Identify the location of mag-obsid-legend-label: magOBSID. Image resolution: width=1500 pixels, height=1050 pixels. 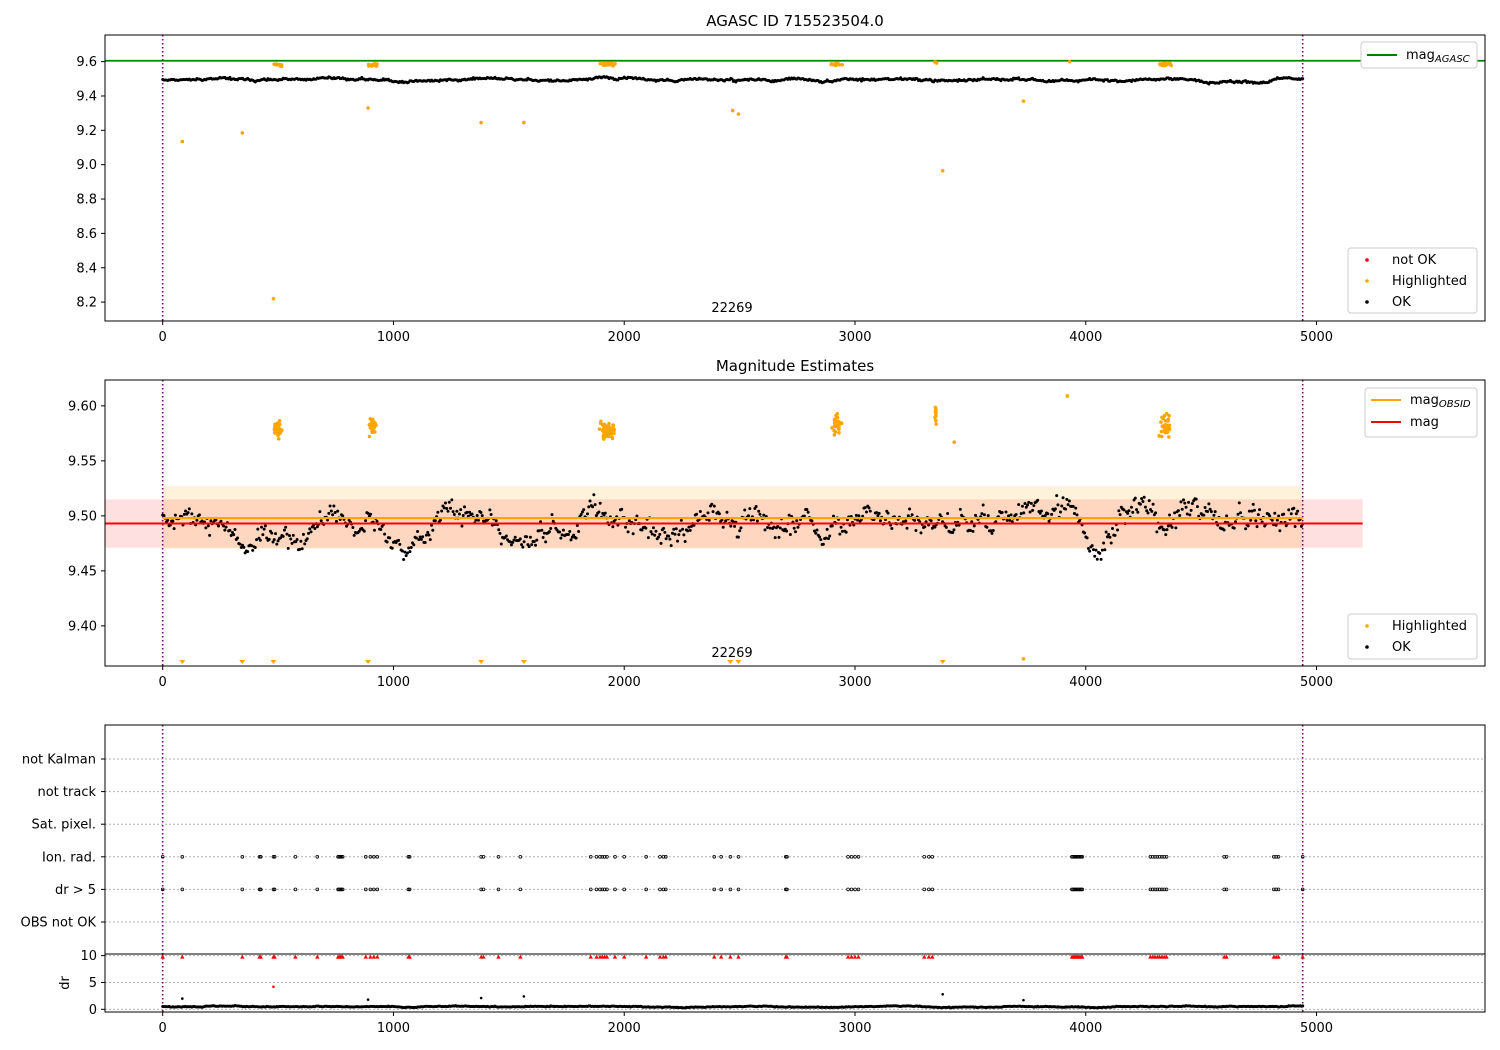
(1440, 401).